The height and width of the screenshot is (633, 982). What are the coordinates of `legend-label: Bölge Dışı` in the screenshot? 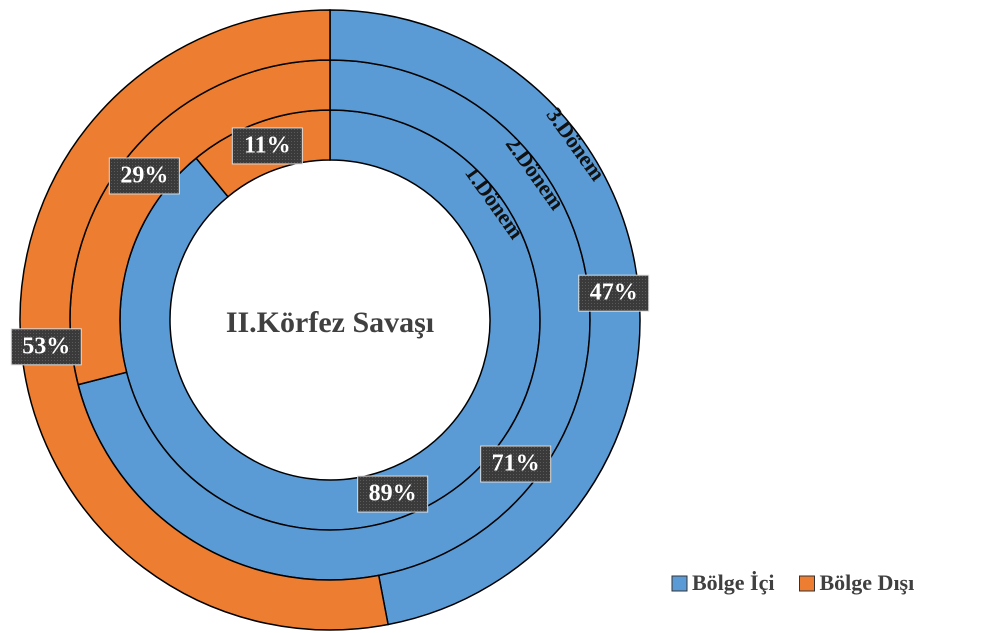 It's located at (867, 582).